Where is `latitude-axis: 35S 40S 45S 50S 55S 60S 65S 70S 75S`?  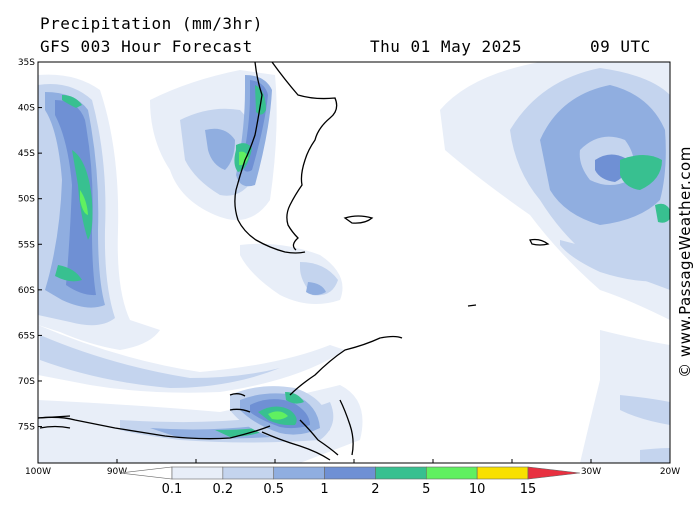
latitude-axis: 35S 40S 45S 50S 55S 60S 65S 70S 75S is located at coordinates (30, 245).